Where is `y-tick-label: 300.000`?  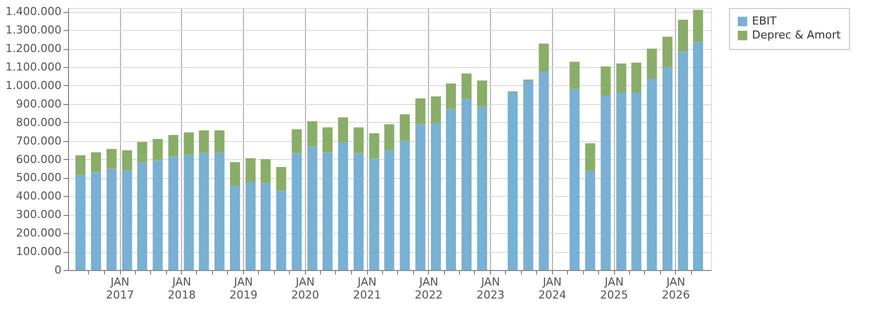 y-tick-label: 300.000 is located at coordinates (39, 215).